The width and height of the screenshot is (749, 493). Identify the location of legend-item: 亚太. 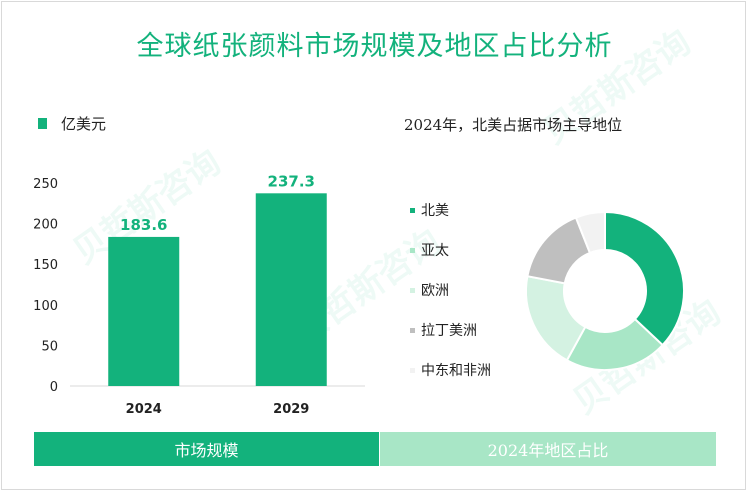
(429, 250).